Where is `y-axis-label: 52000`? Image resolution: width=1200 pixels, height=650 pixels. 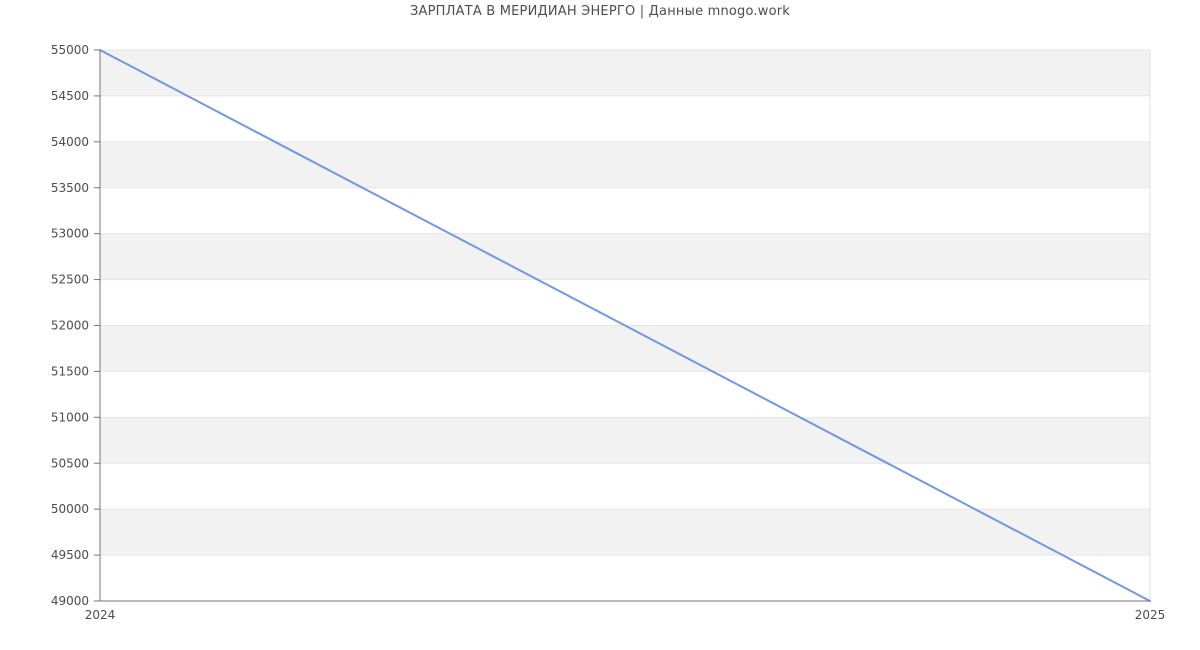
y-axis-label: 52000 is located at coordinates (70, 326).